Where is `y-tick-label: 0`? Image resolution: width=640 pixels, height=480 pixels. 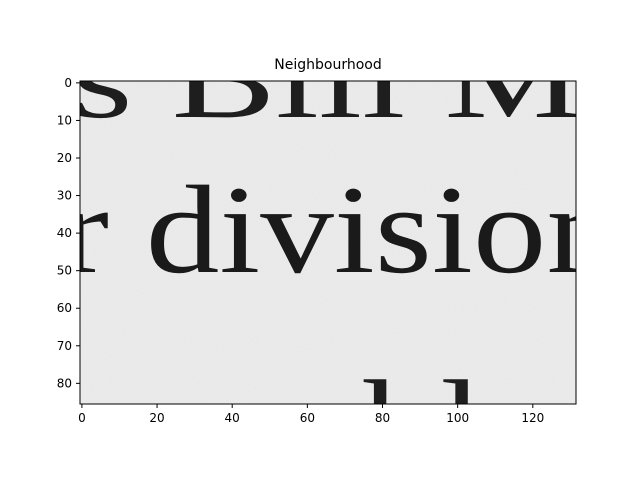 y-tick-label: 0 is located at coordinates (68, 83).